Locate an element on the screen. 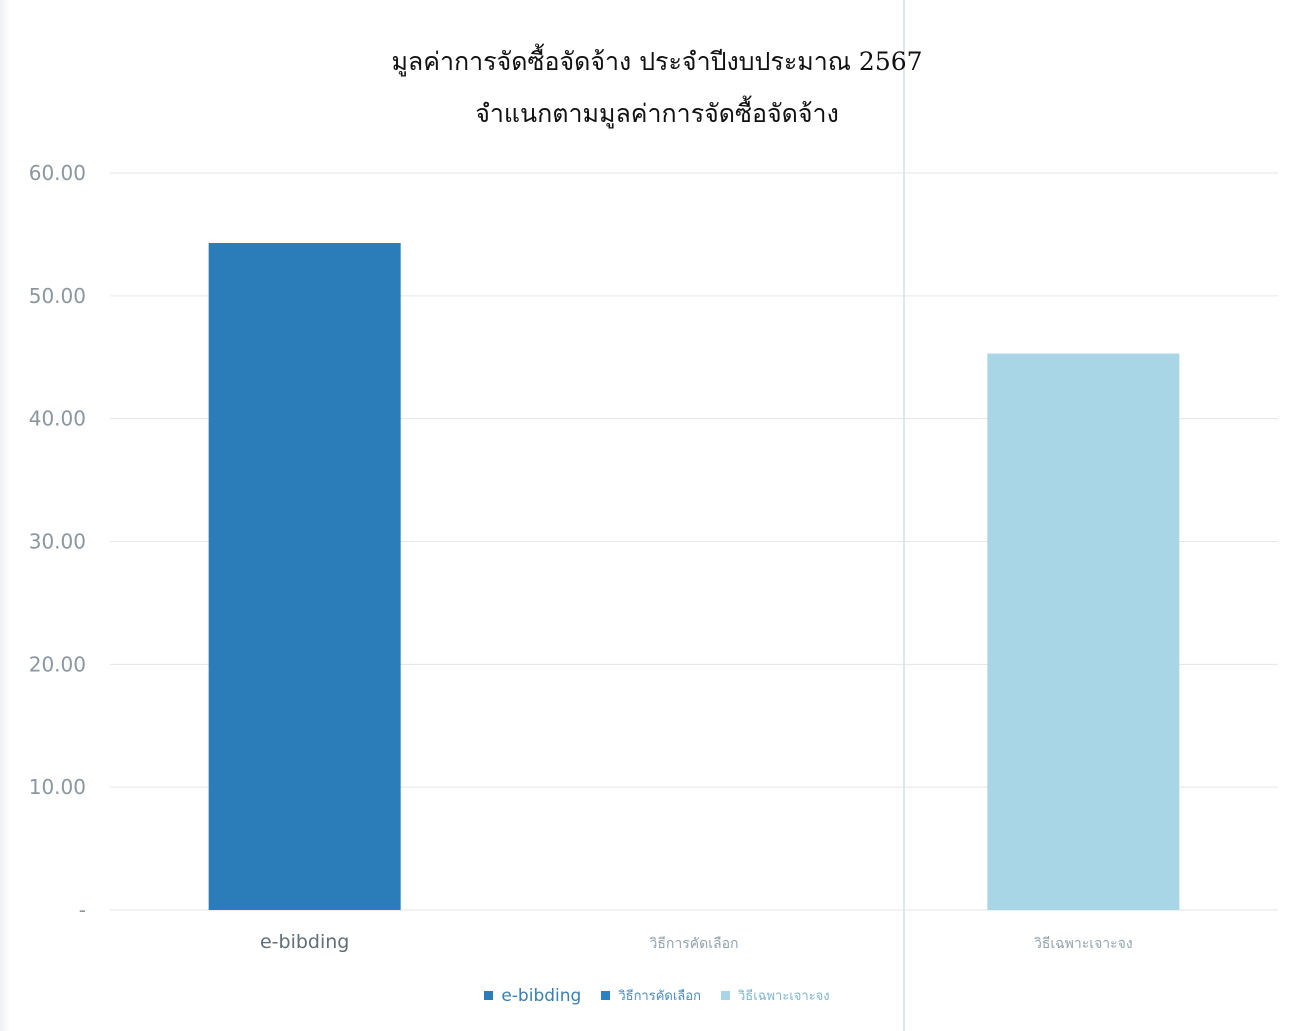 The height and width of the screenshot is (1031, 1314). scan-page-edge is located at coordinates (5, 515).